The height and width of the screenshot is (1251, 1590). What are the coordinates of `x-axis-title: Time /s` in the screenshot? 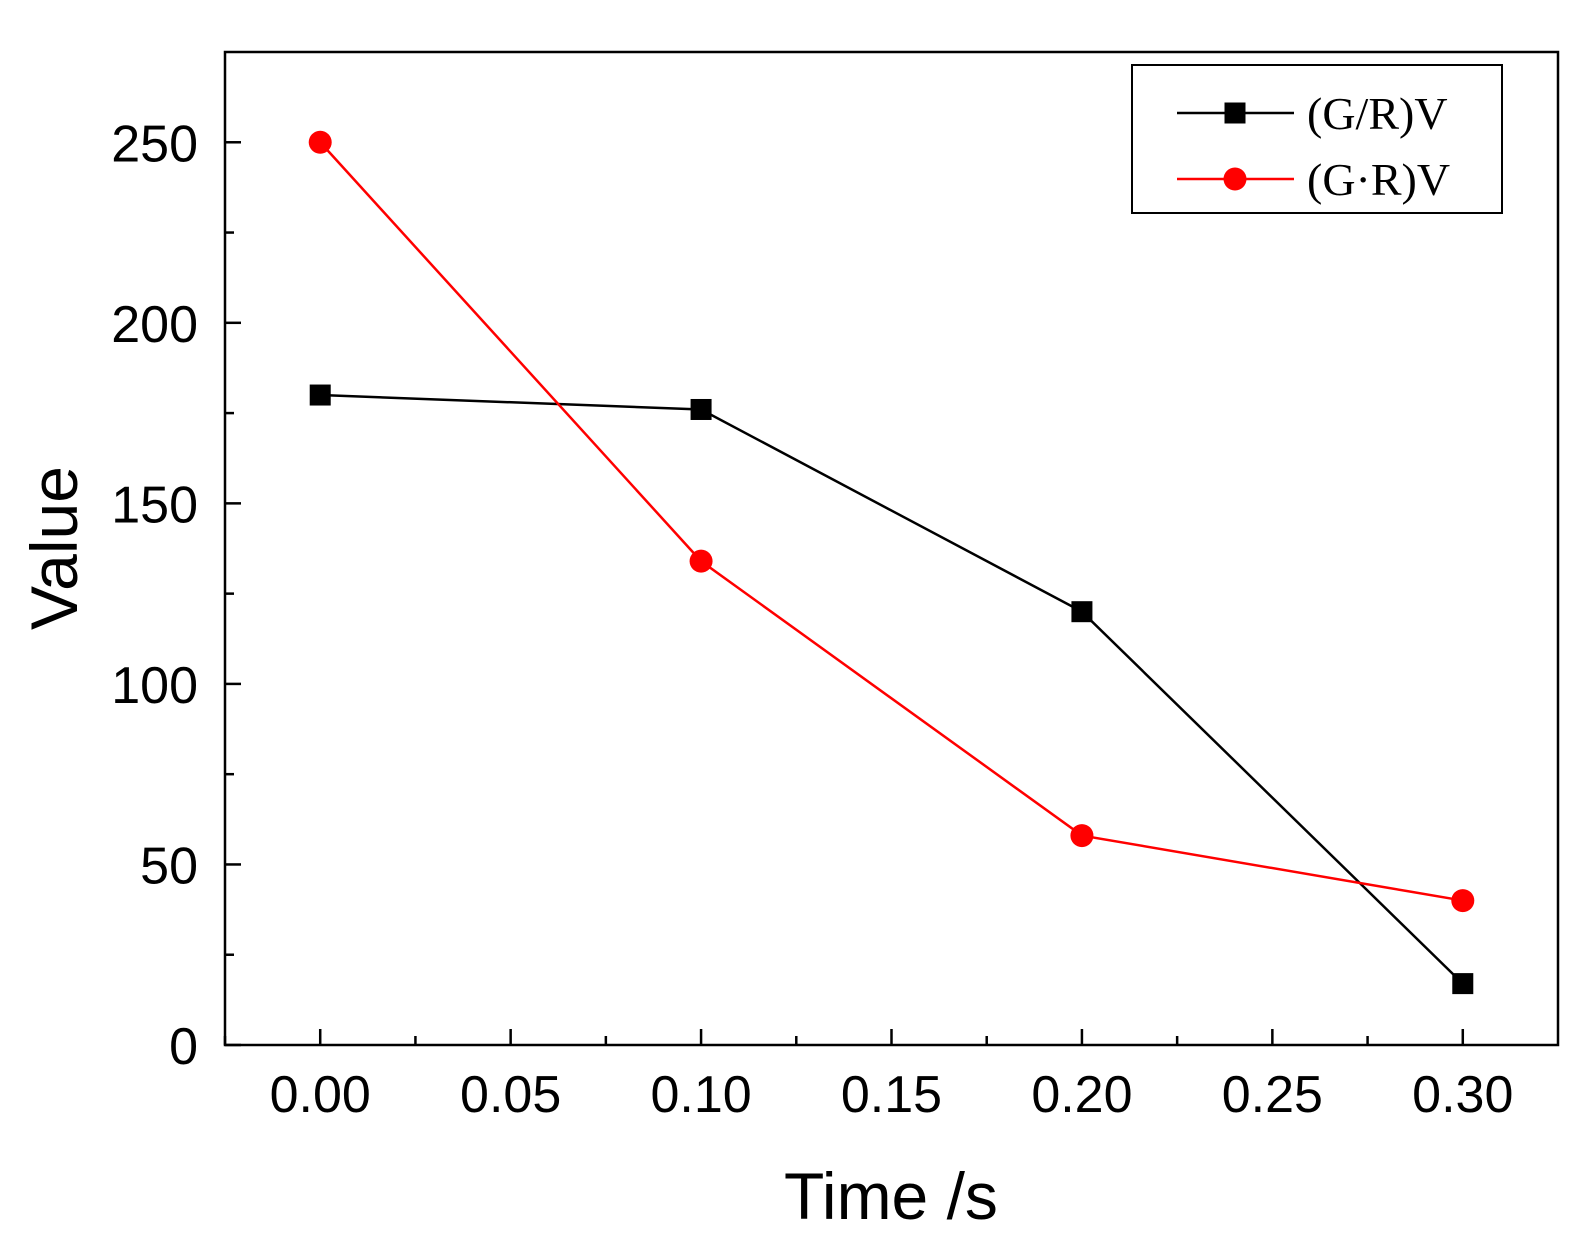 It's located at (891, 1196).